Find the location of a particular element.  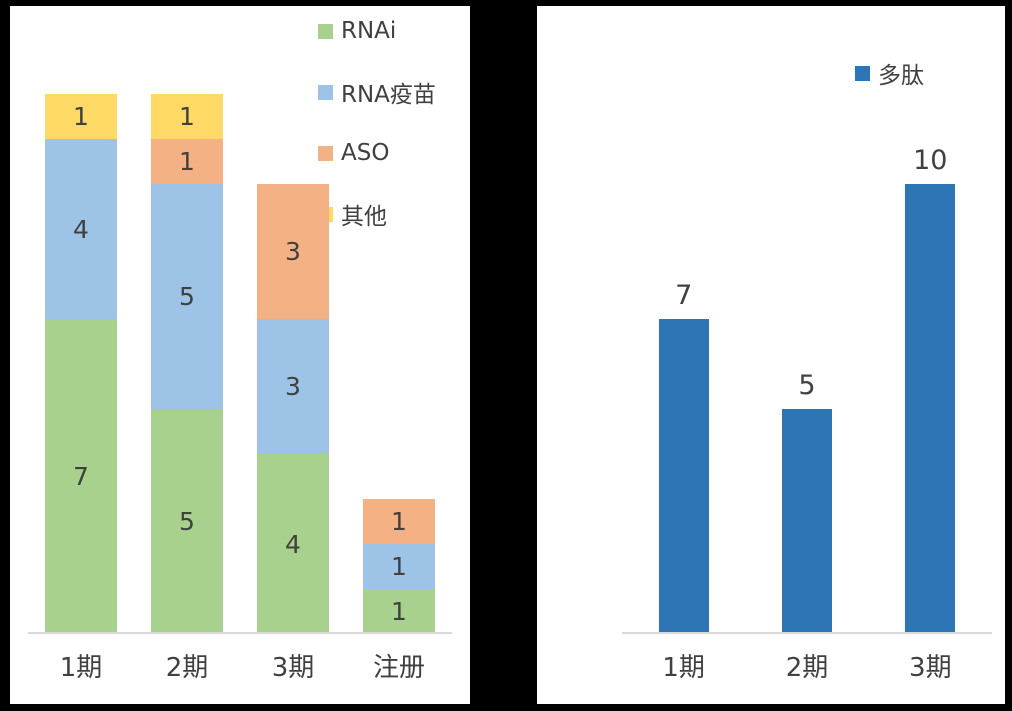

right-chart-legend: 多肽 is located at coordinates (889, 73).